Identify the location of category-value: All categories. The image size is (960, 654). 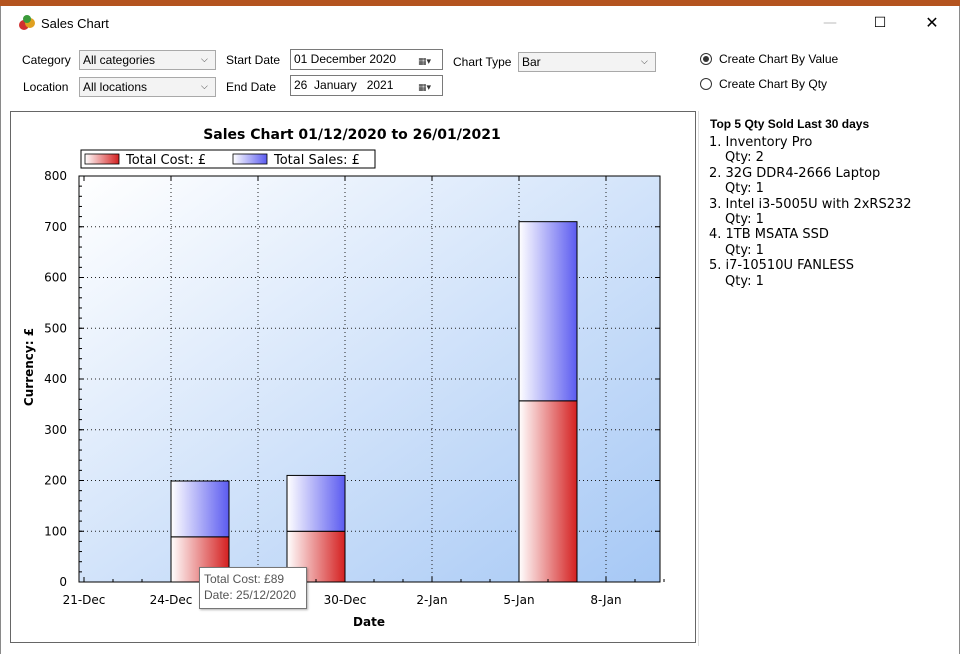
(119, 60).